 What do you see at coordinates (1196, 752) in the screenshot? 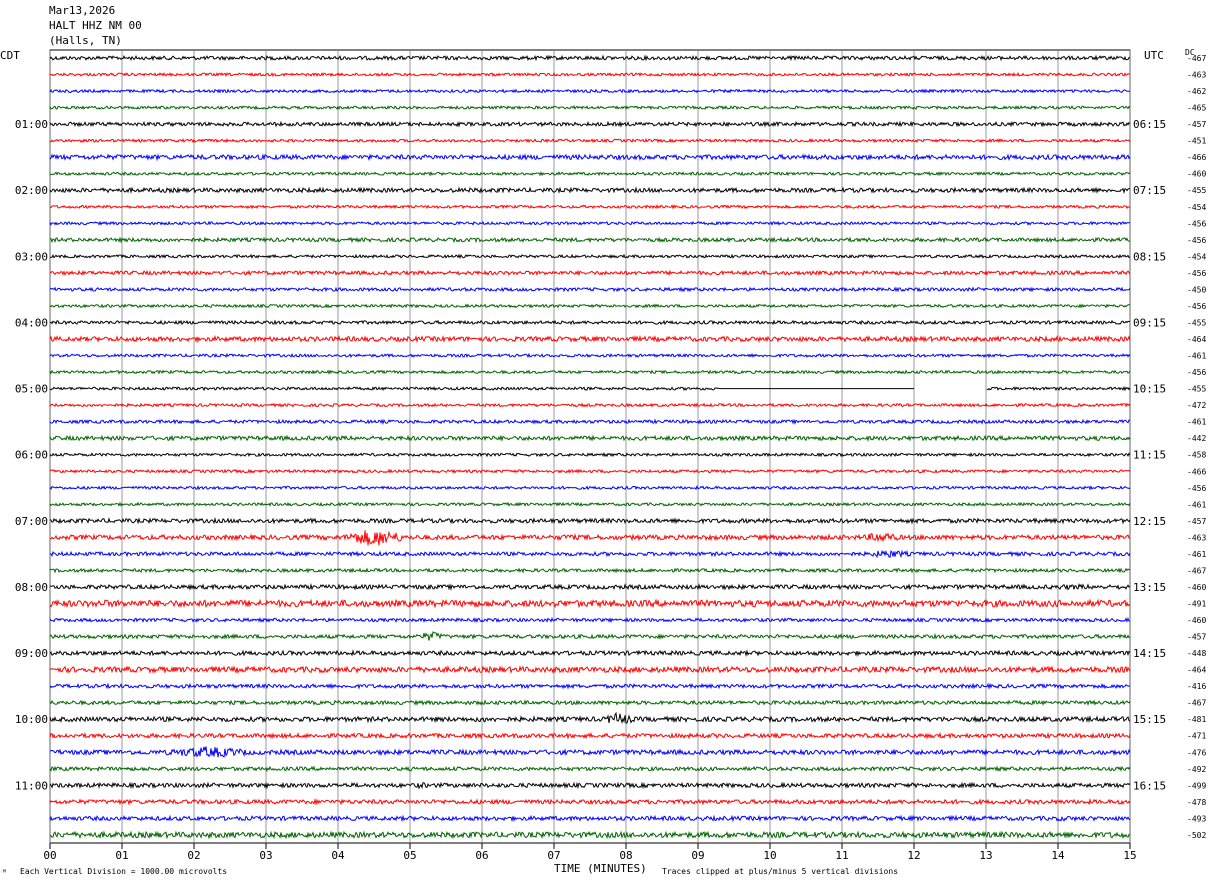
I see `dc-offset-label: -476` at bounding box center [1196, 752].